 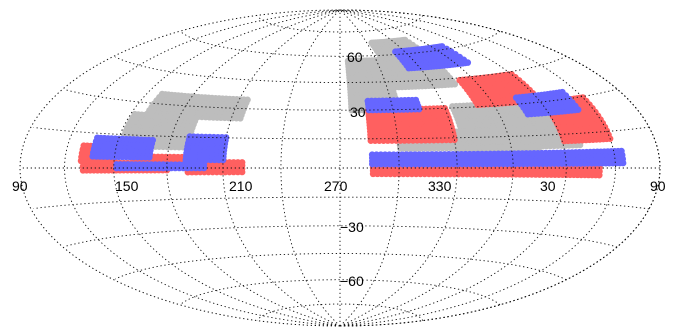 What do you see at coordinates (352, 281) in the screenshot?
I see `lat-label-minus-60: −60` at bounding box center [352, 281].